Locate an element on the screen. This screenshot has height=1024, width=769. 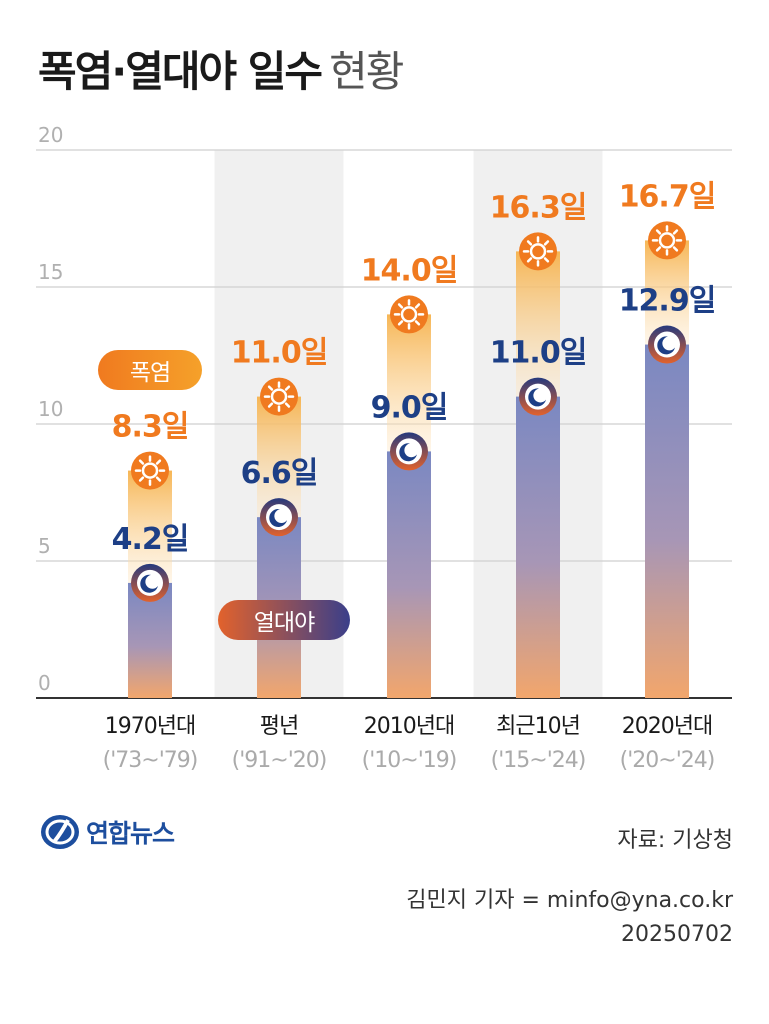
heatwave-value-label: 11.0일 is located at coordinates (279, 353).